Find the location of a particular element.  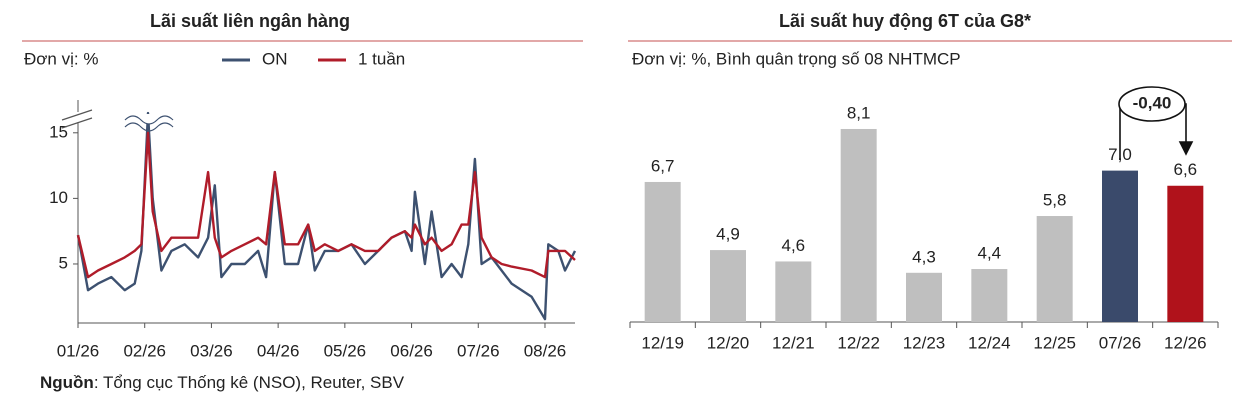

x-tick-label: 01/26 is located at coordinates (78, 350).